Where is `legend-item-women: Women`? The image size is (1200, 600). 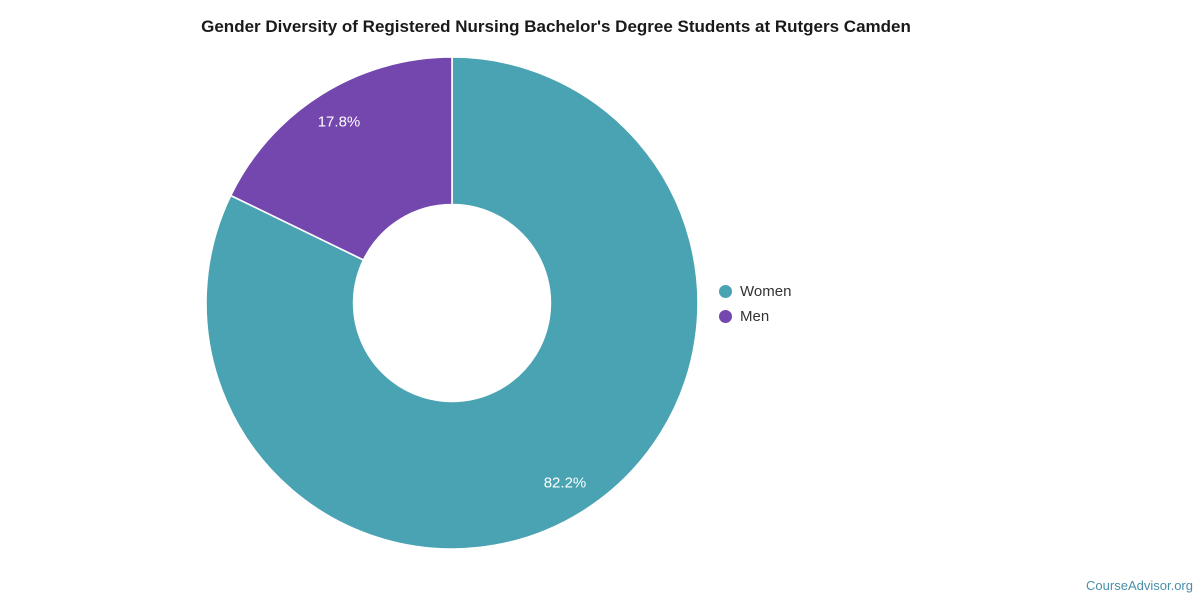 legend-item-women: Women is located at coordinates (755, 291).